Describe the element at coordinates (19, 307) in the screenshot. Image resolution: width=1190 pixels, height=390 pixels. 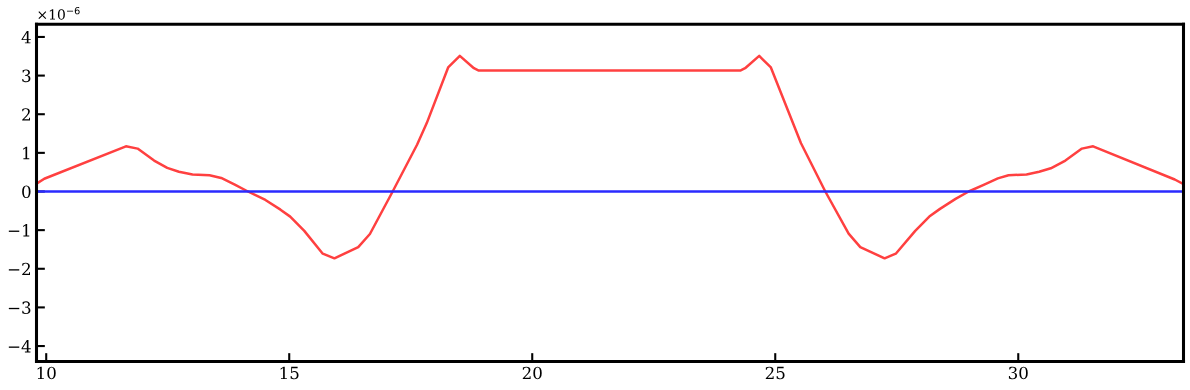
I see `y-tick-label: −3` at that location.